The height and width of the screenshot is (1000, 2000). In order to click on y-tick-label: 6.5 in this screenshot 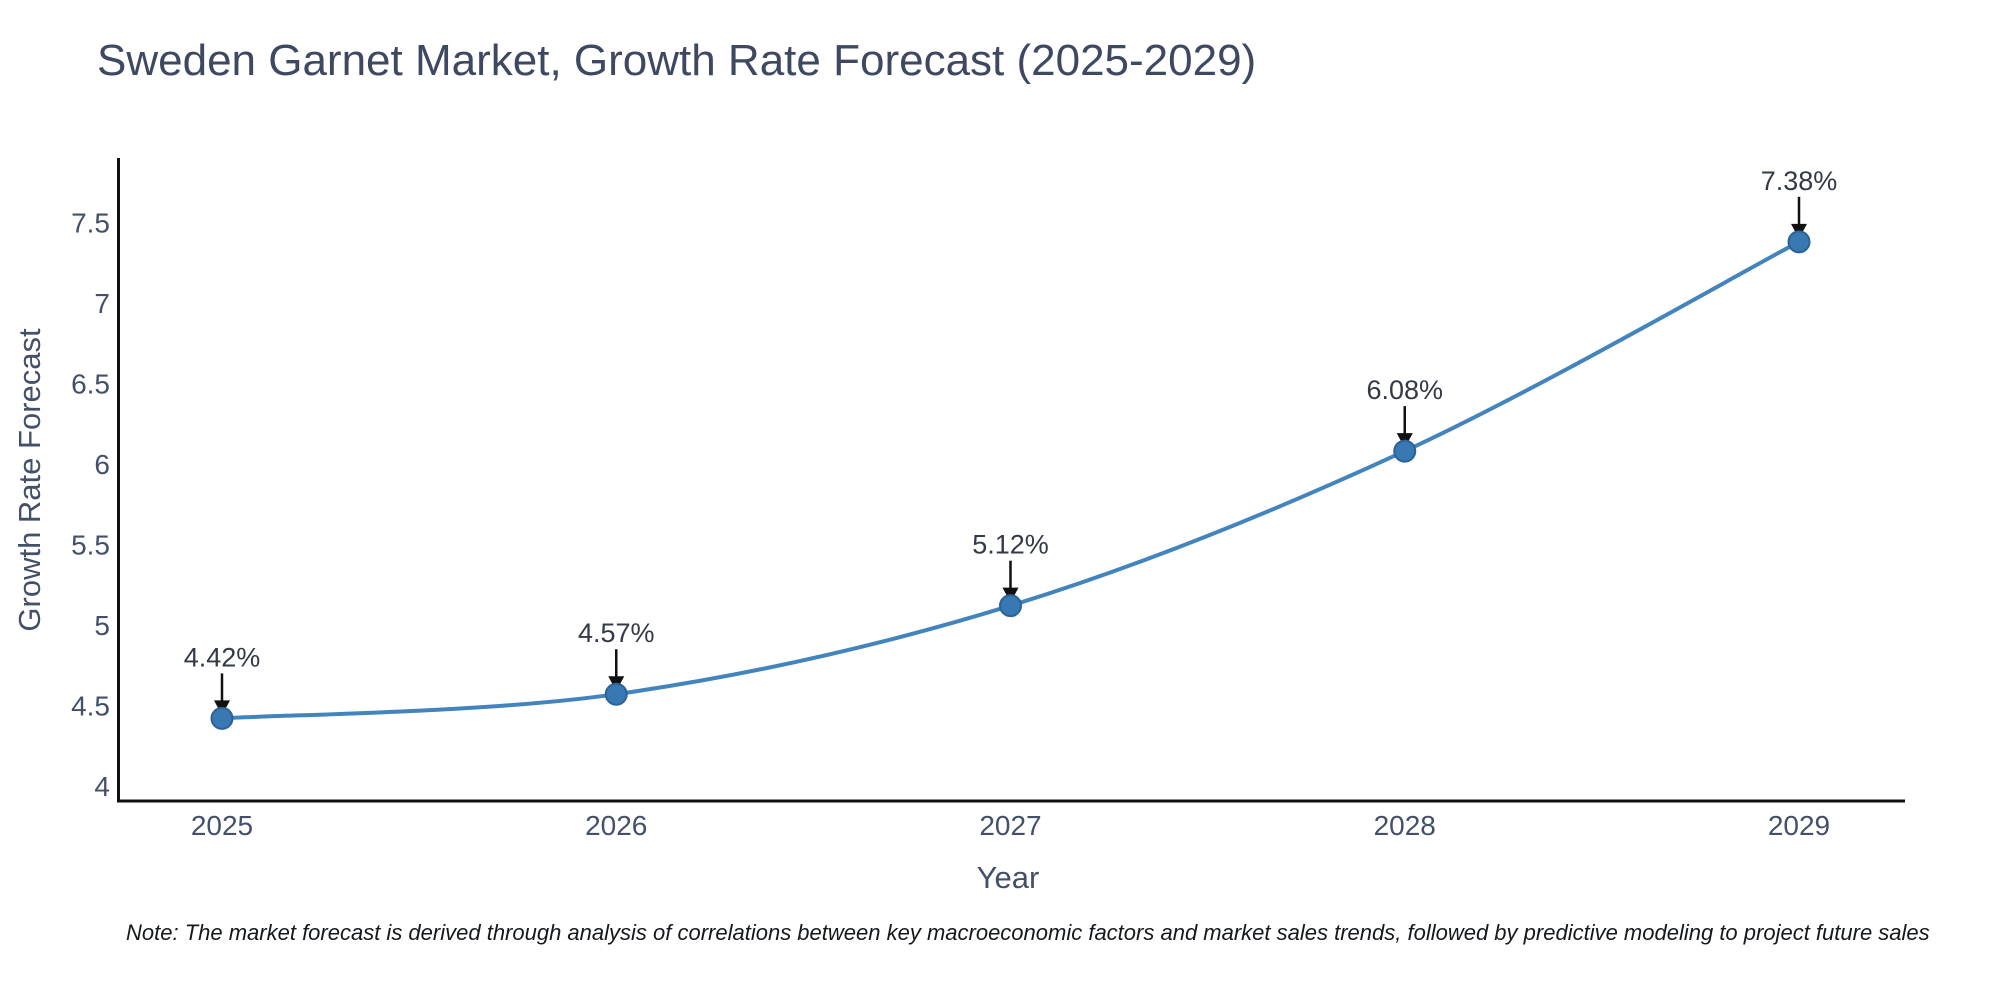, I will do `click(90, 384)`.